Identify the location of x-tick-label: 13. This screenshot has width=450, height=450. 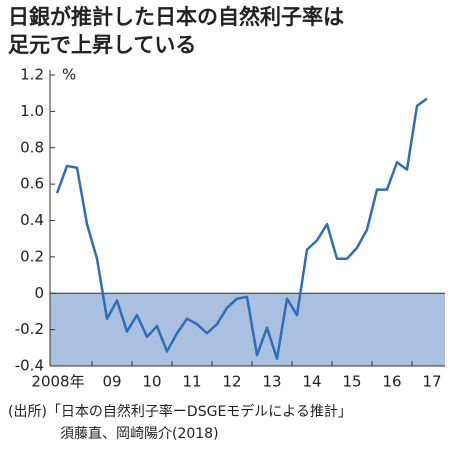
(271, 382).